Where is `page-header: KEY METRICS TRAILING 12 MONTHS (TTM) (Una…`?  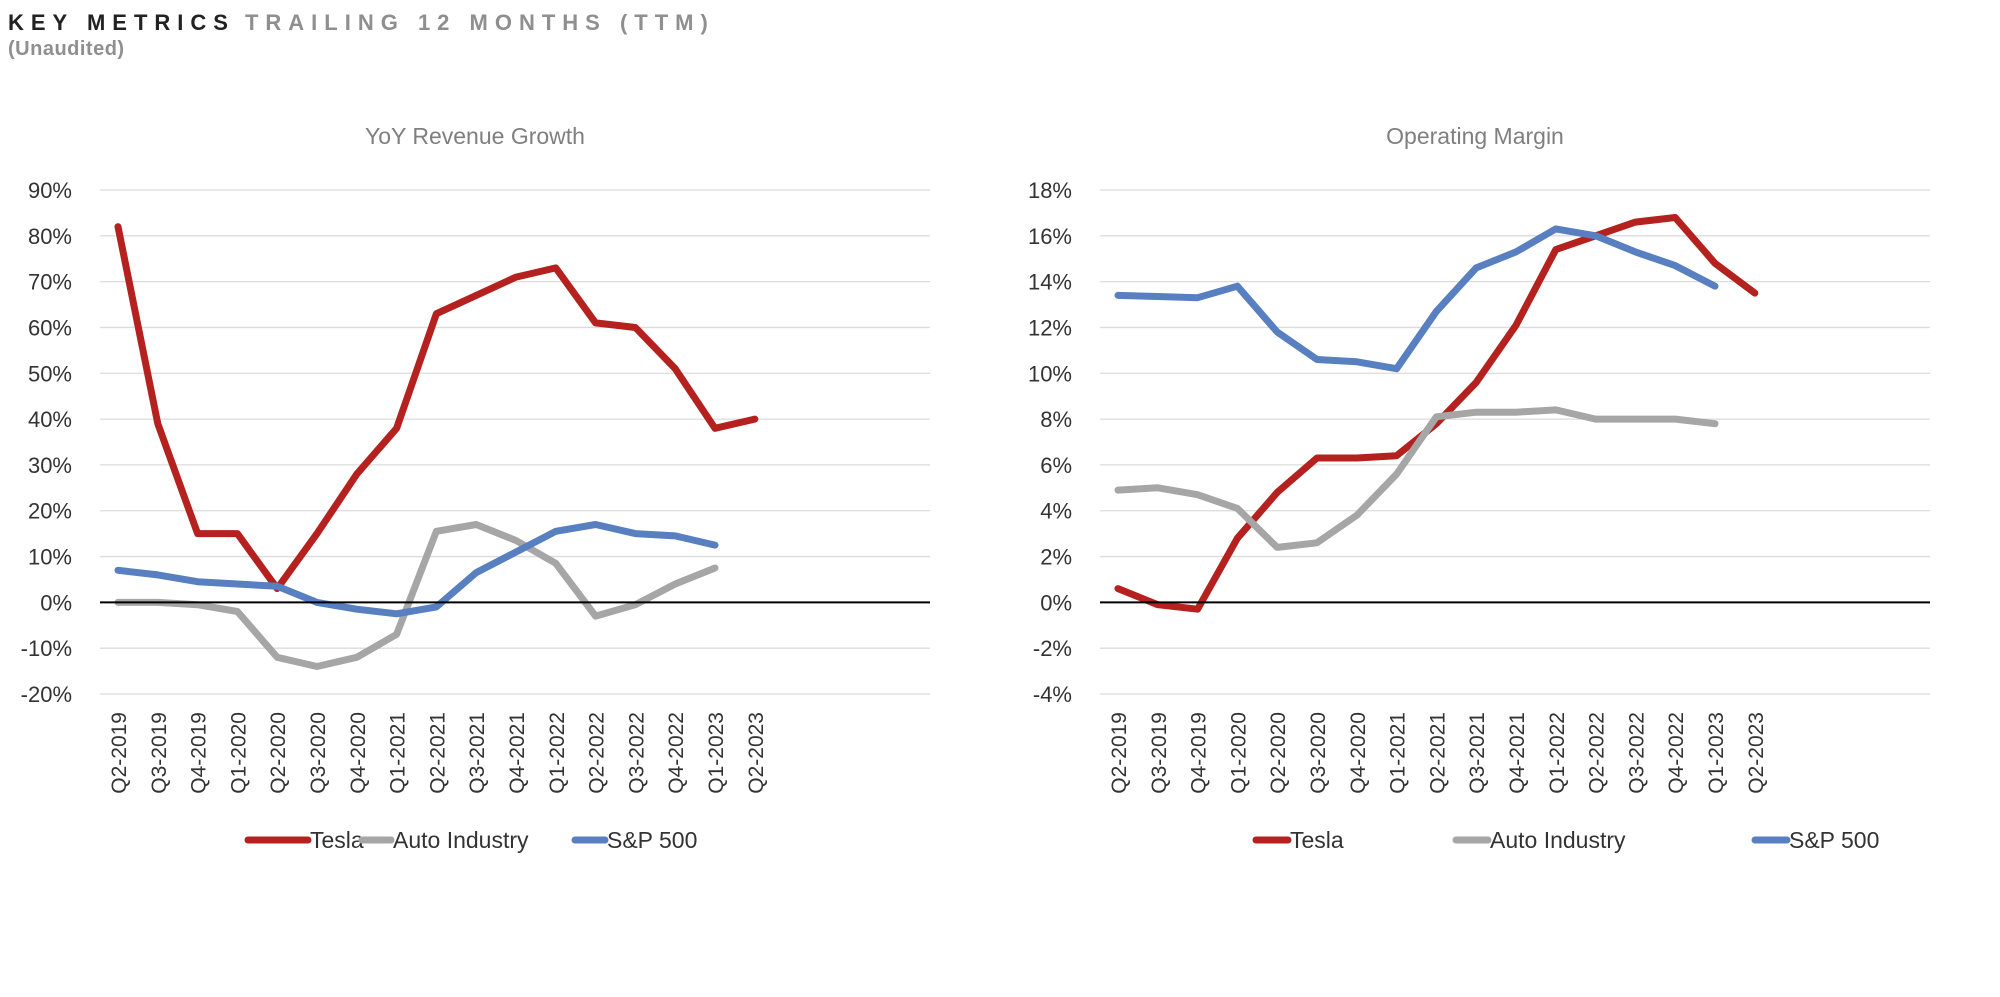
page-header: KEY METRICS TRAILING 12 MONTHS (TTM) (Una… is located at coordinates (361, 35).